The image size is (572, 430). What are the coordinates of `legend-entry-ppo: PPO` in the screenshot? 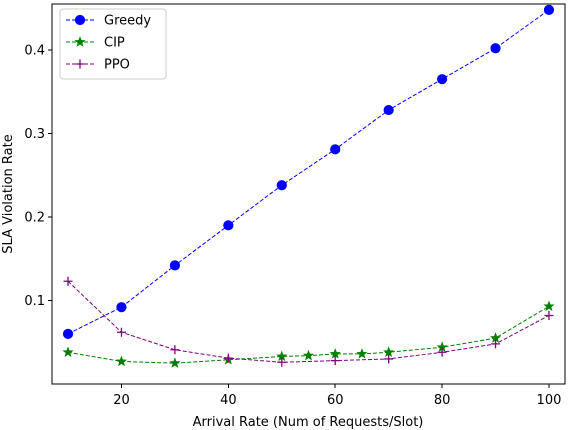 It's located at (98, 65).